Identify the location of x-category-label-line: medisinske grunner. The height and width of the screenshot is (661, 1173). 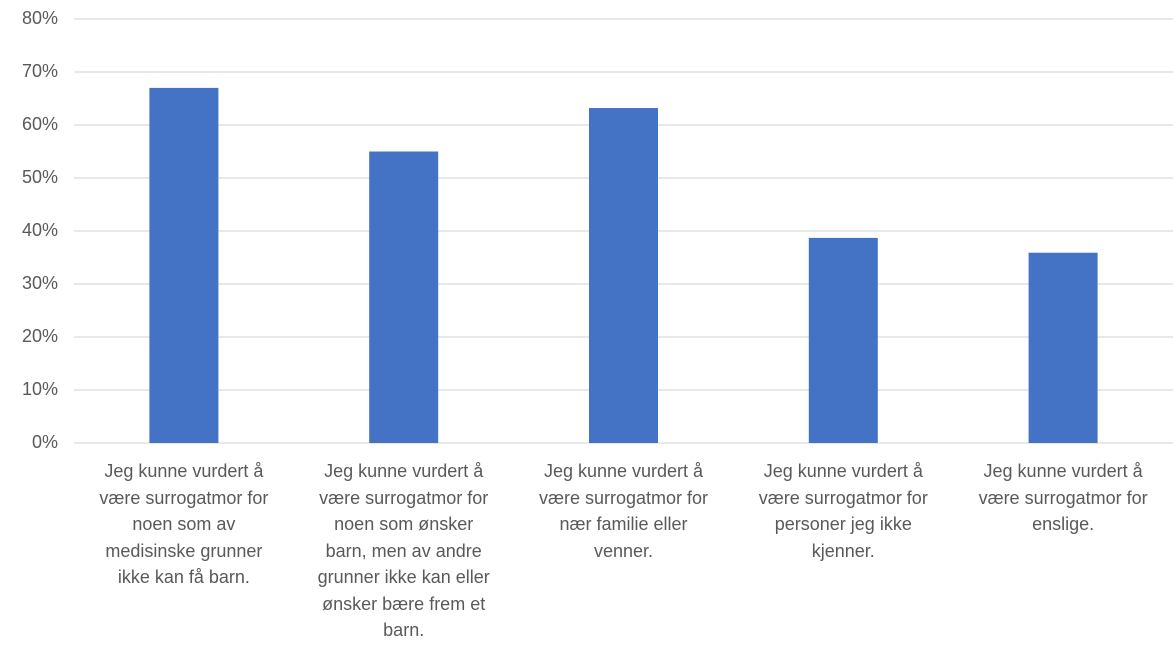
(184, 550).